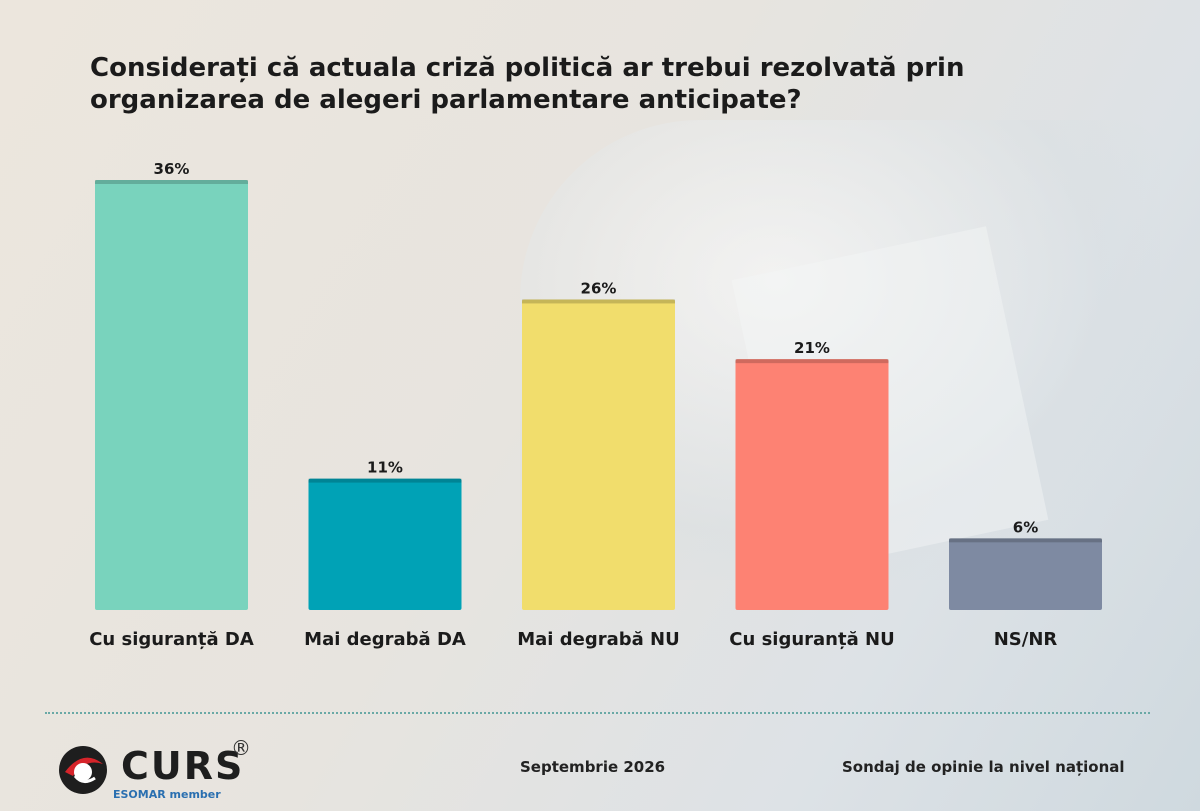 The image size is (1200, 811). I want to click on survey-date: Septembrie 2026, so click(593, 767).